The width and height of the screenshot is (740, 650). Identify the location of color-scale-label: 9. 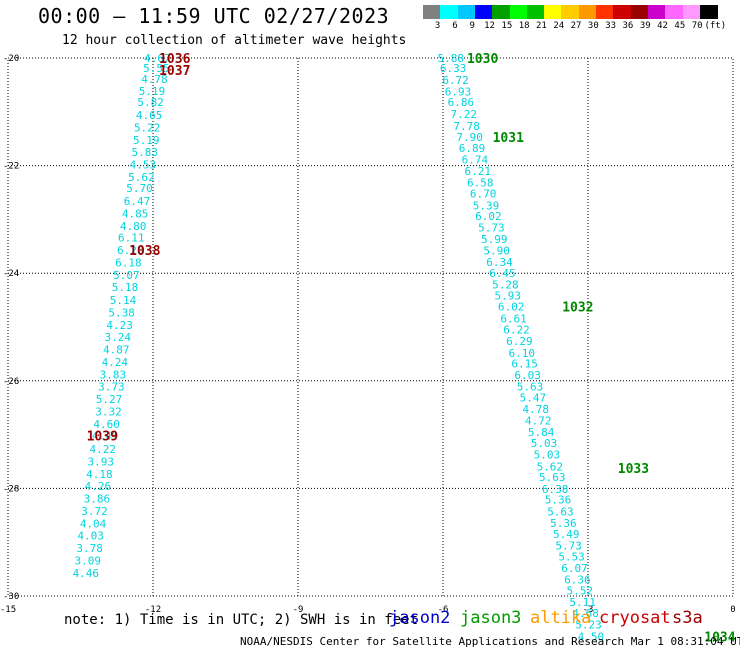
(472, 26).